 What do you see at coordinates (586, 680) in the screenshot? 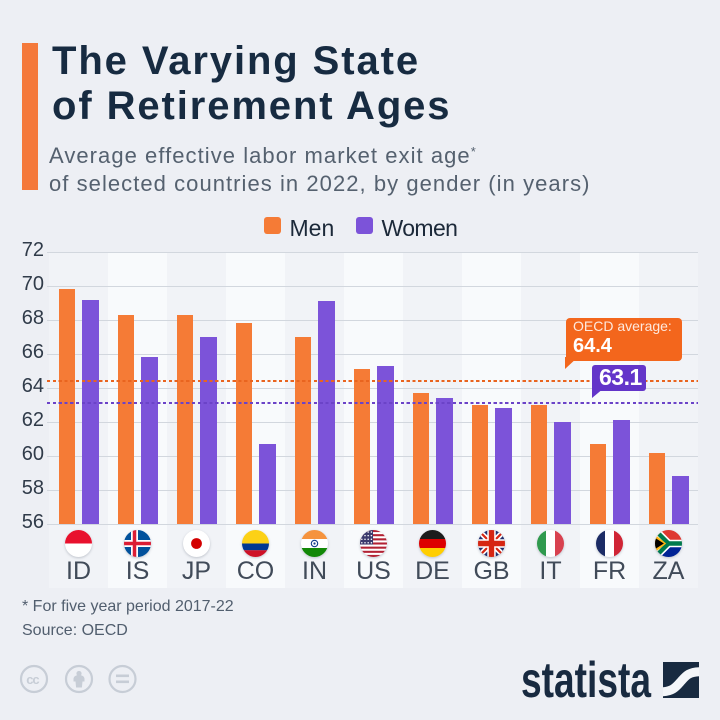
I see `svg-text: statista` at bounding box center [586, 680].